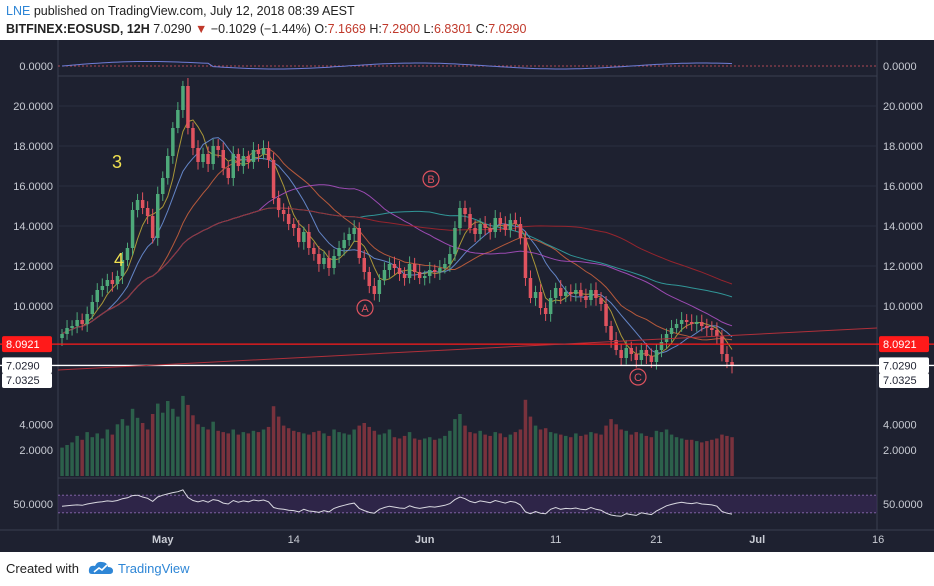 Image resolution: width=934 pixels, height=586 pixels. What do you see at coordinates (36, 451) in the screenshot?
I see `volume-tick-label-left: 2.0000` at bounding box center [36, 451].